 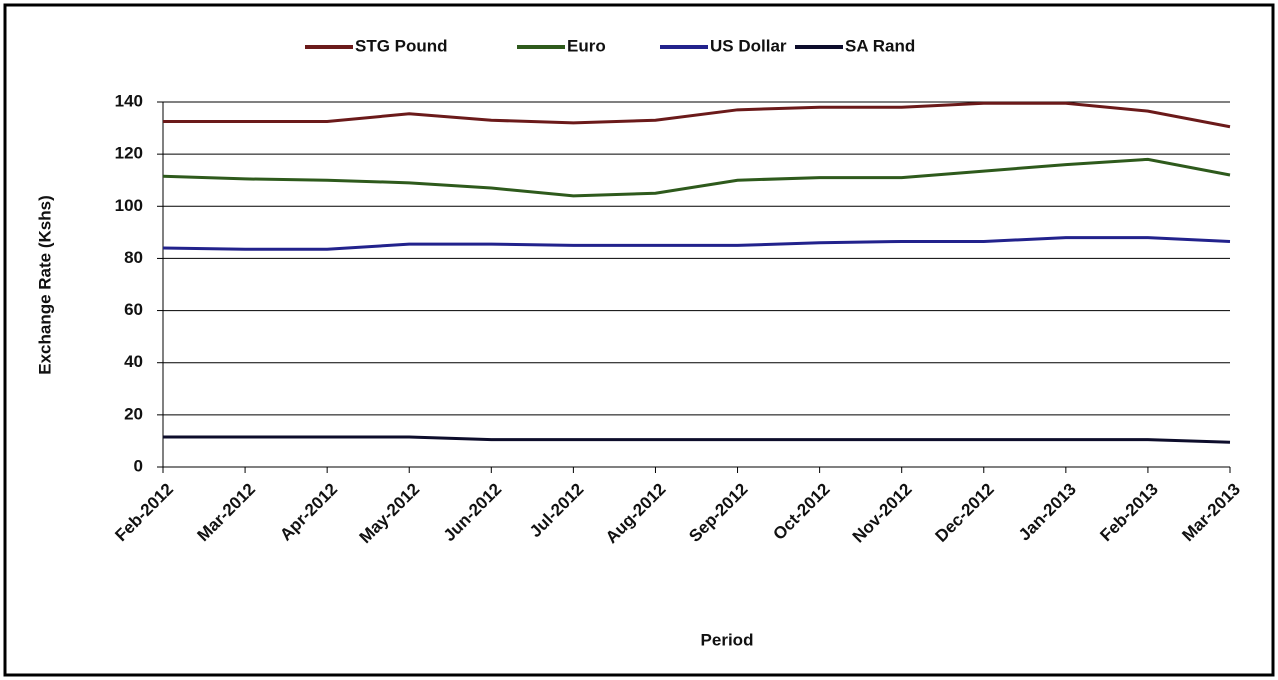 I want to click on y-tick-label: 40, so click(x=133, y=361).